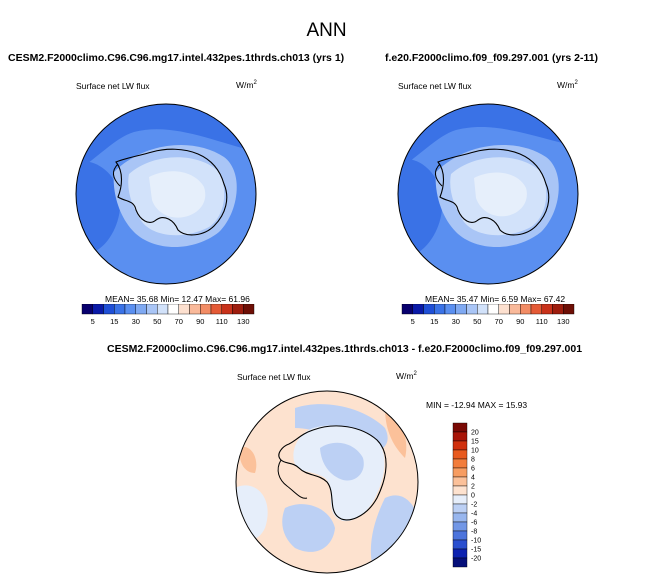 Image resolution: width=653 pixels, height=574 pixels. Describe the element at coordinates (475, 451) in the screenshot. I see `diff-colorbar-tick-label: 10` at that location.